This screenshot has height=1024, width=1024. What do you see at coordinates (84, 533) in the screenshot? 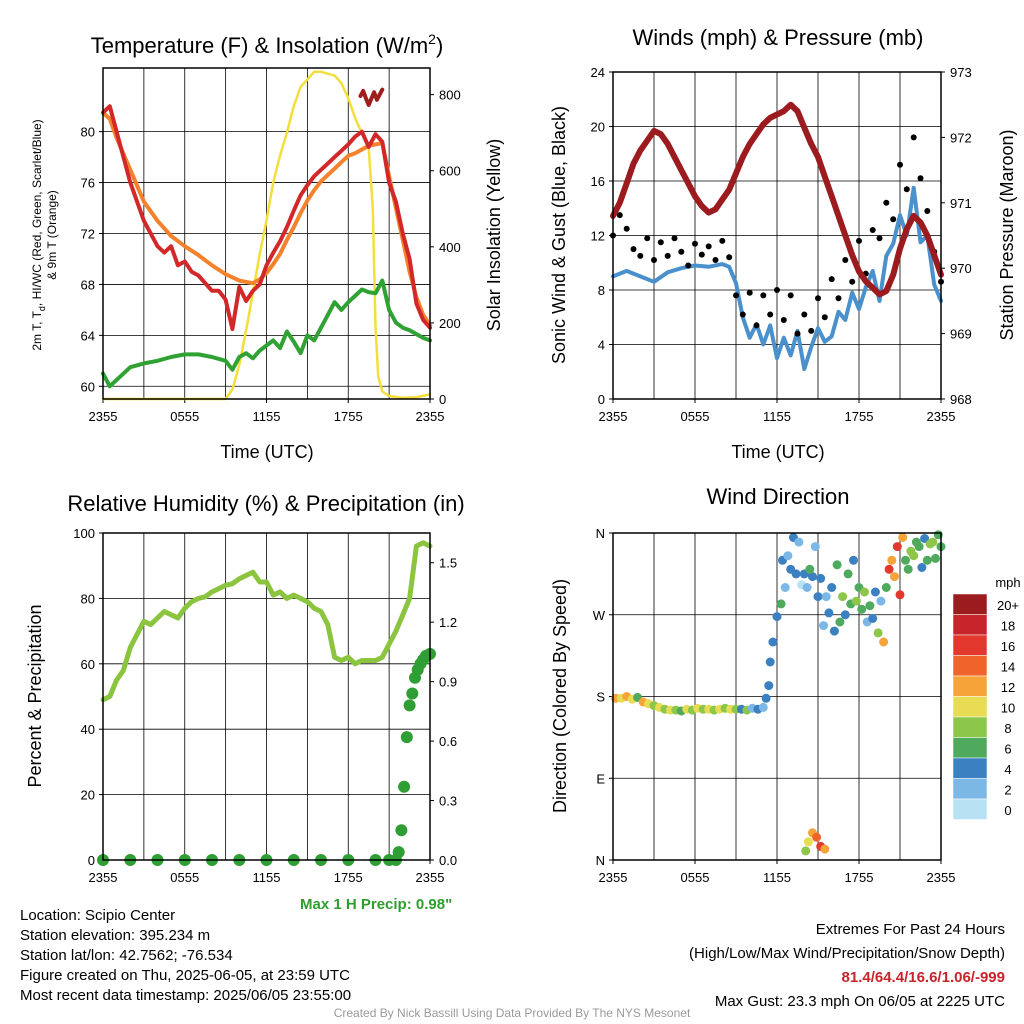
I see `rh-ytick-label: 100` at bounding box center [84, 533].